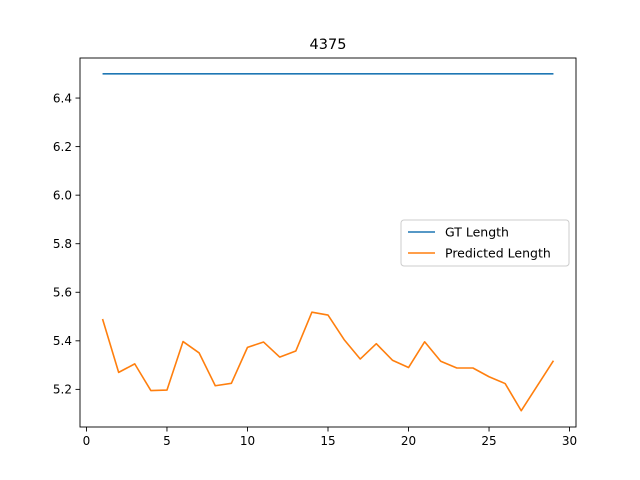  What do you see at coordinates (62, 195) in the screenshot?
I see `y-tick-label: 6.0` at bounding box center [62, 195].